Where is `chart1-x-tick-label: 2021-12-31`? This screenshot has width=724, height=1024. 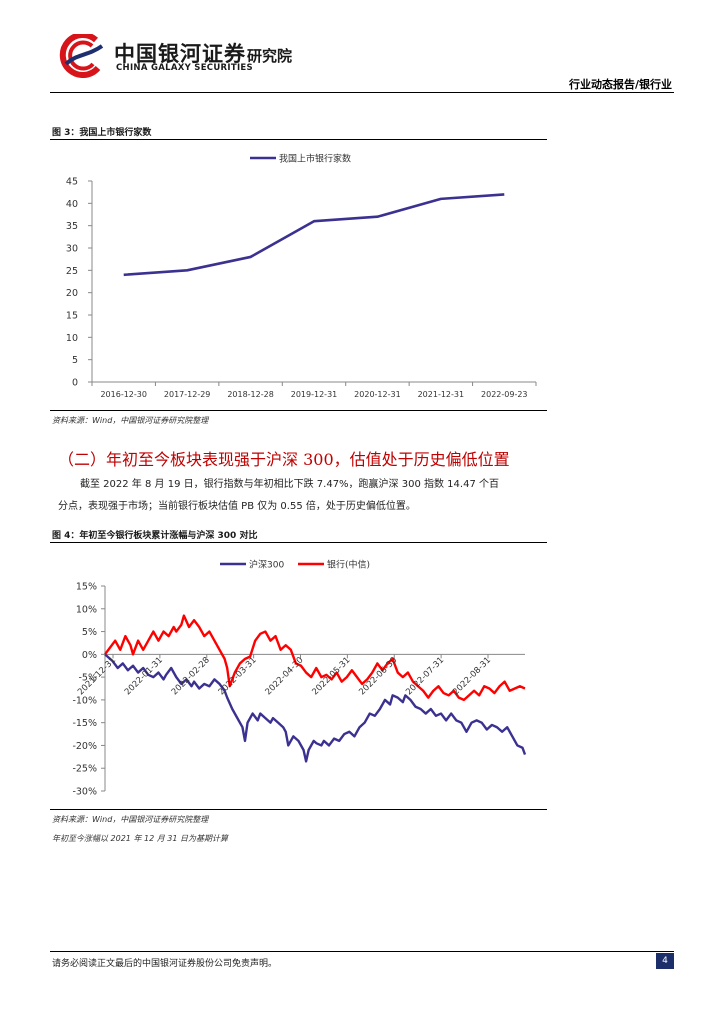 chart1-x-tick-label: 2021-12-31 is located at coordinates (441, 394).